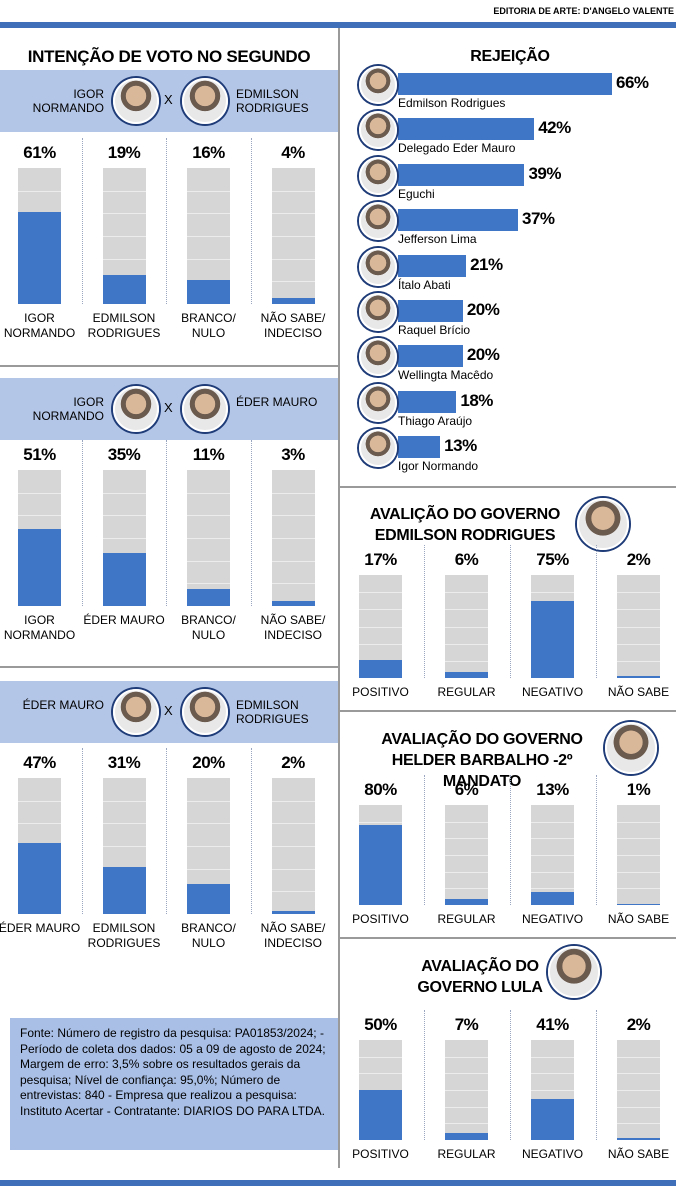  What do you see at coordinates (466, 1024) in the screenshot?
I see `value-label: 7%` at bounding box center [466, 1024].